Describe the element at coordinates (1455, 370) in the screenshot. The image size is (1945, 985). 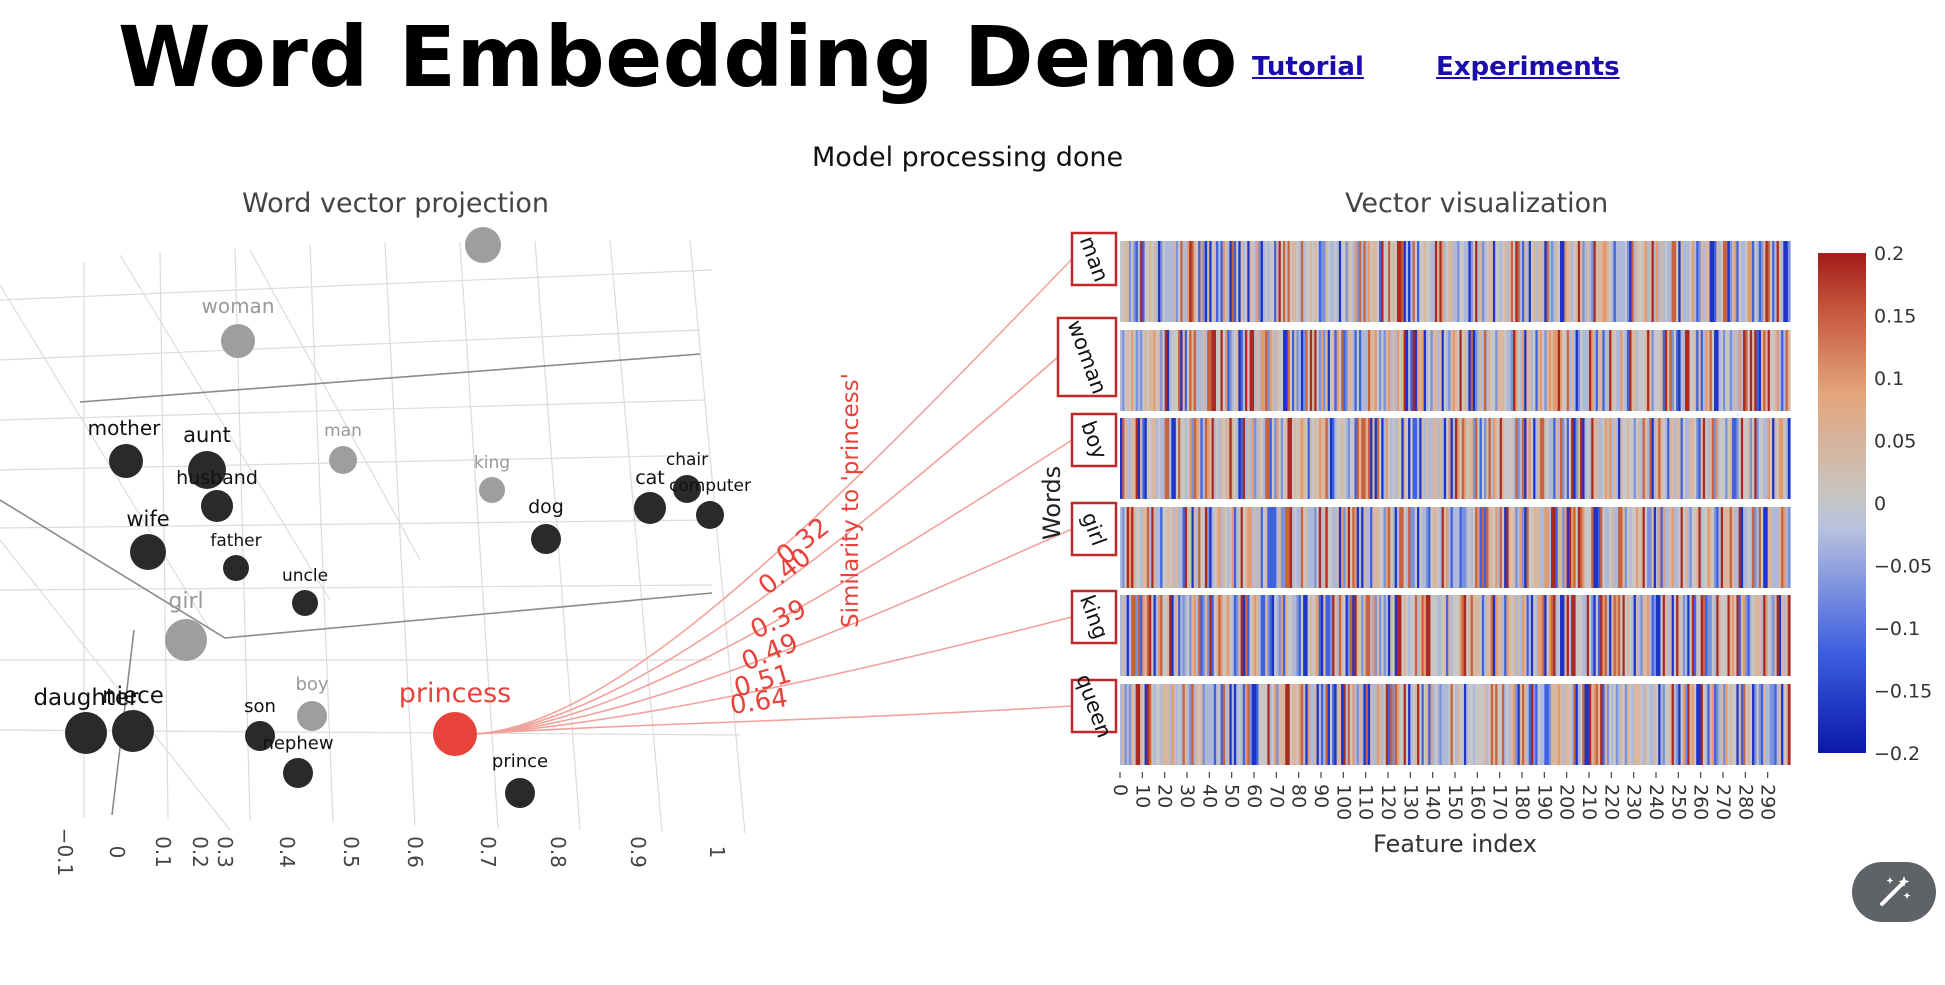
I see `heatmap-row-woman` at that location.